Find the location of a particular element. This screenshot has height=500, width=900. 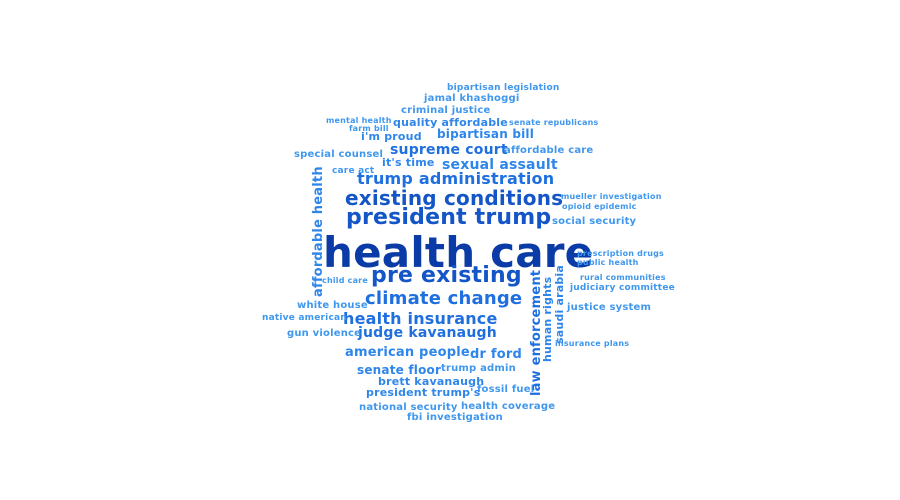

word-brett-kavanaugh: brett kavanaugh is located at coordinates (431, 381).